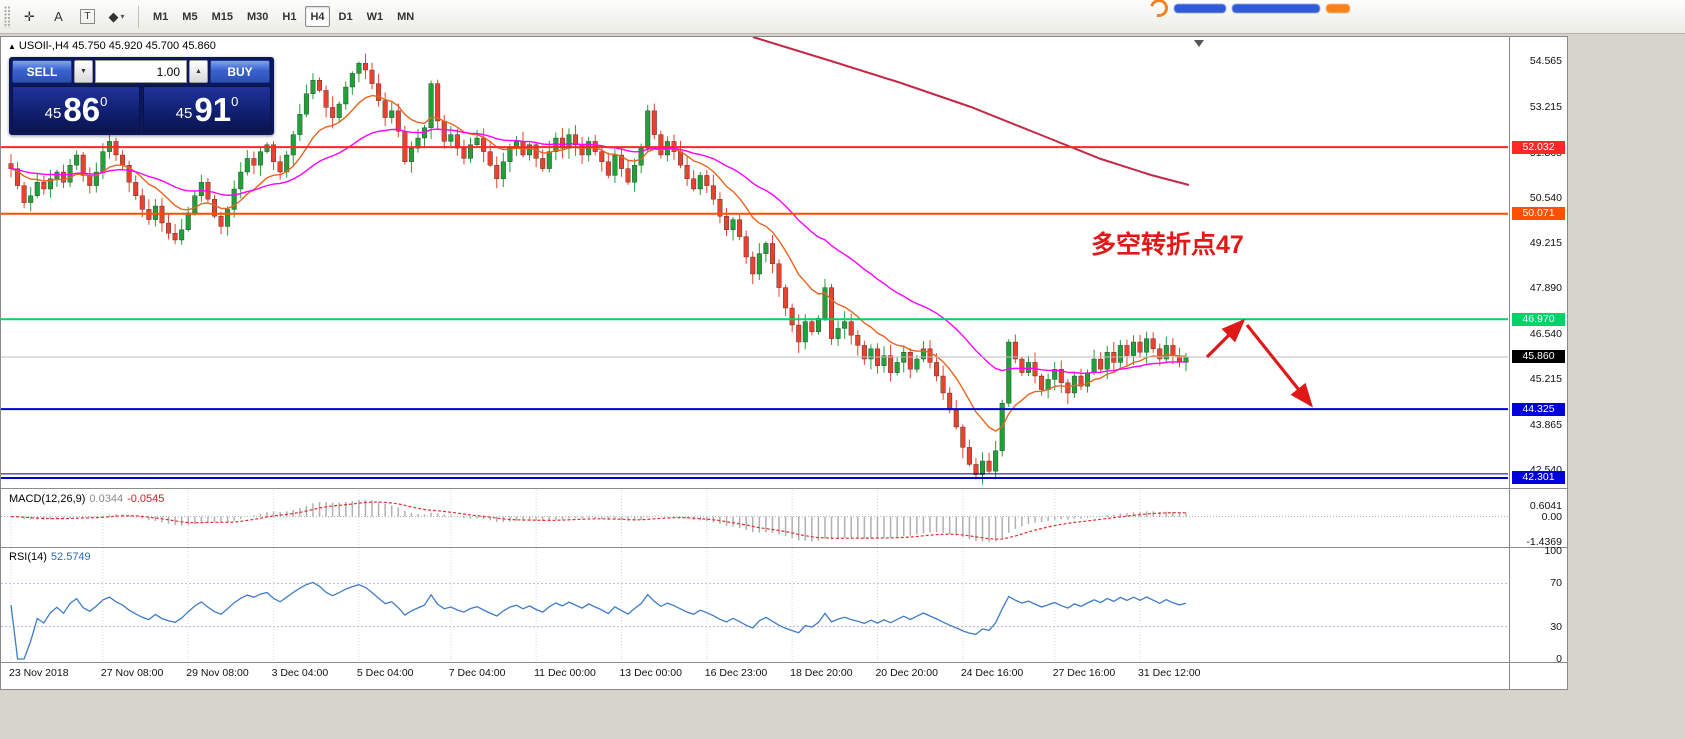 Image resolution: width=1685 pixels, height=739 pixels. I want to click on level-price-label: 52.032, so click(1538, 147).